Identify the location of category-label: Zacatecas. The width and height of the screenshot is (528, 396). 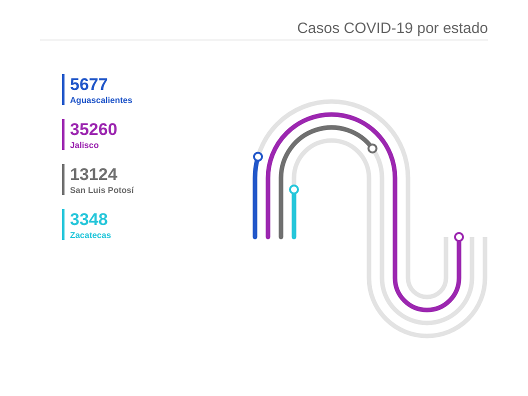
(91, 235).